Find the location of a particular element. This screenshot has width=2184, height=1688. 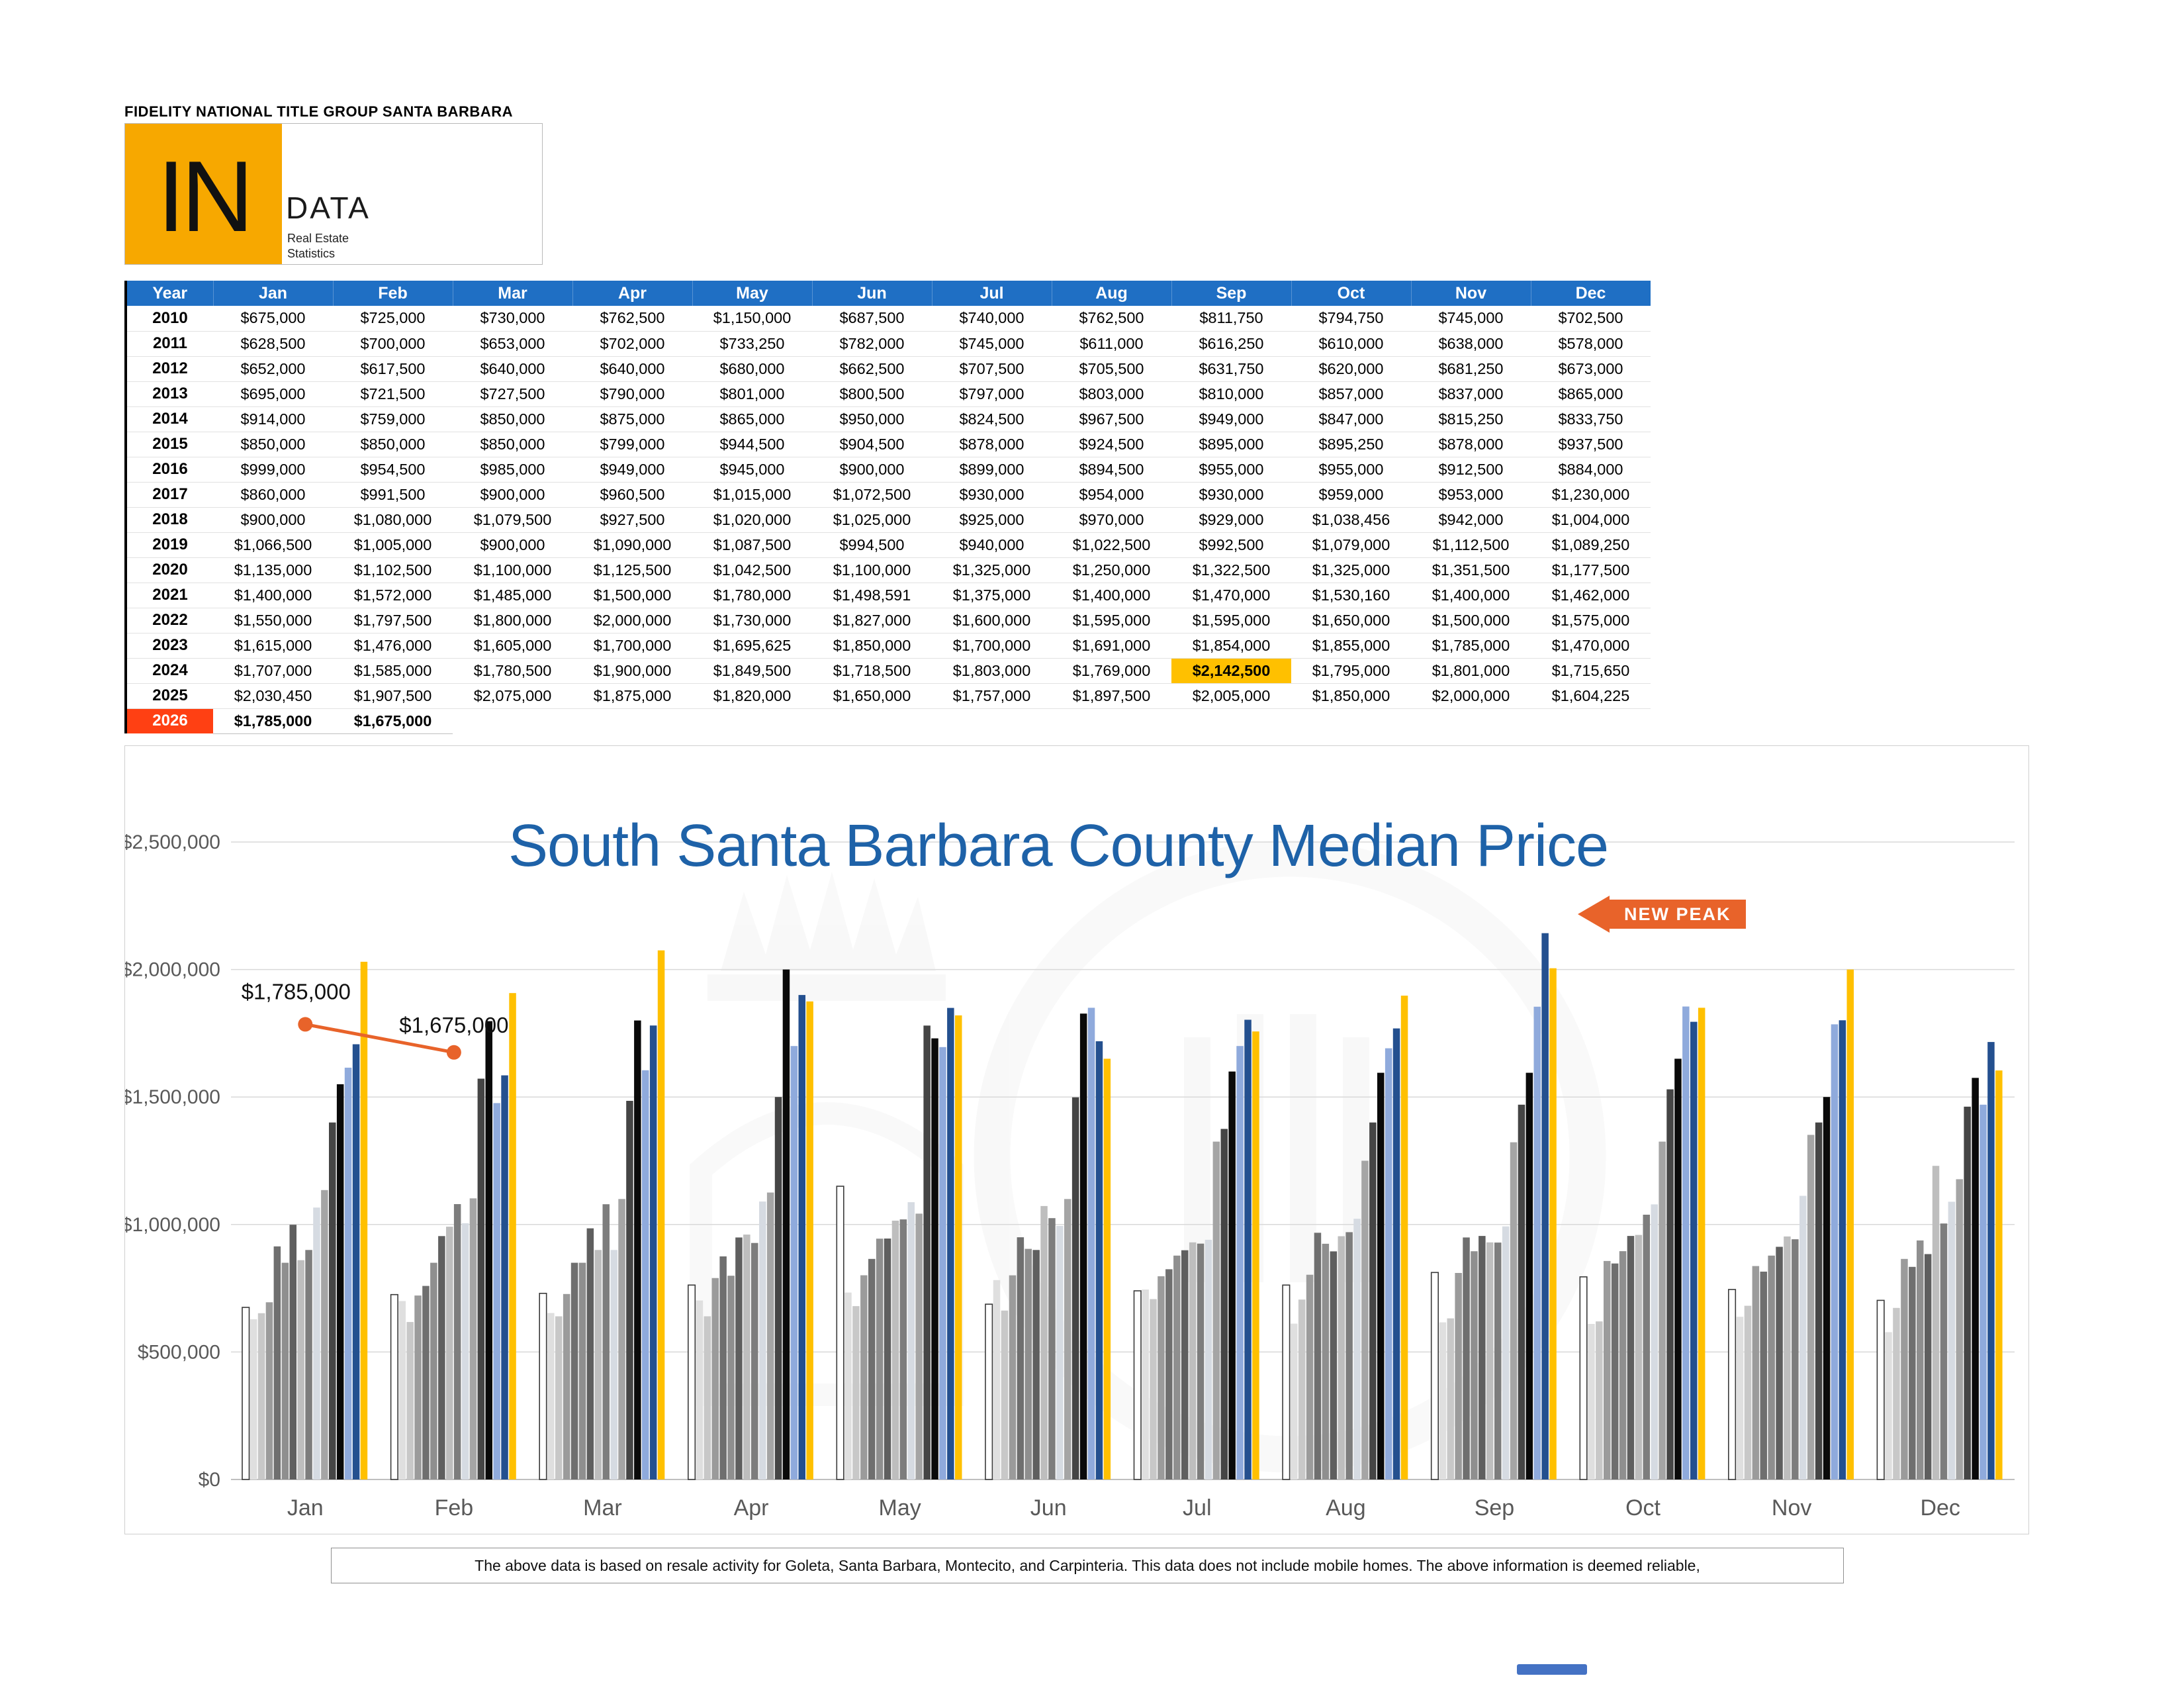

cell-2021-Jan: $1,400,000 is located at coordinates (273, 595).